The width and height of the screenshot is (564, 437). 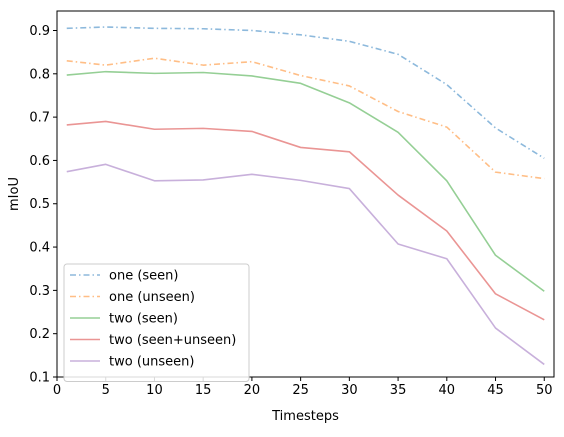 I want to click on legend-label: one (seen), so click(x=143, y=276).